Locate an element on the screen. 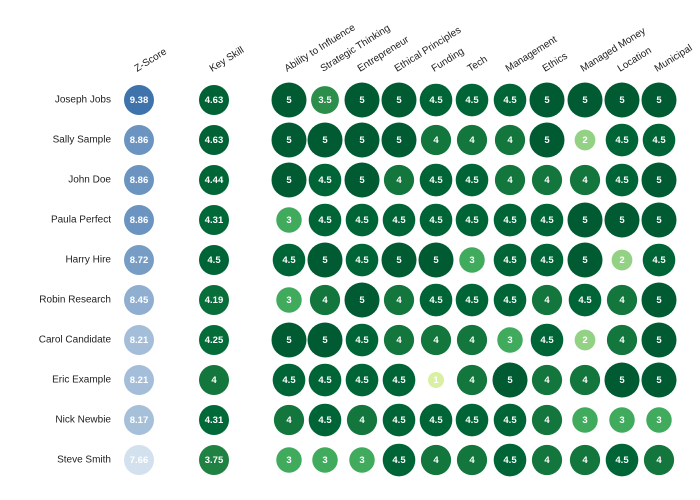 The image size is (700, 500). data-label-ethics-eric-example: 4 is located at coordinates (547, 380).